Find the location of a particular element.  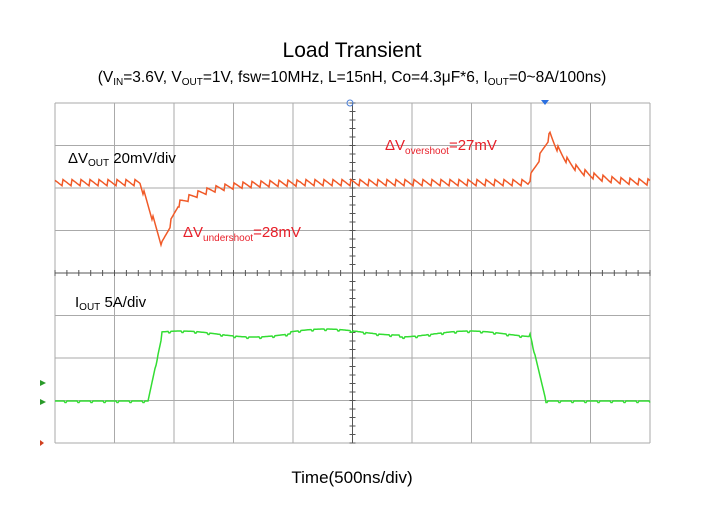

time-marker is located at coordinates (545, 102).